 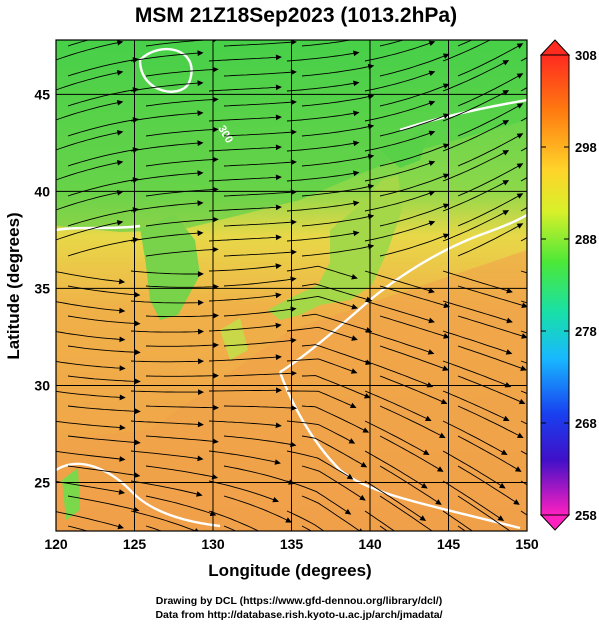 I want to click on x-tick-label: 145, so click(x=449, y=544).